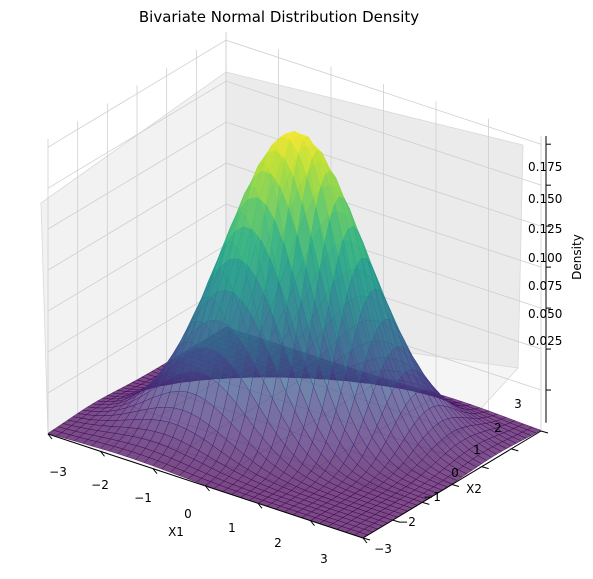  What do you see at coordinates (545, 258) in the screenshot?
I see `z-tick-label: 0.100` at bounding box center [545, 258].